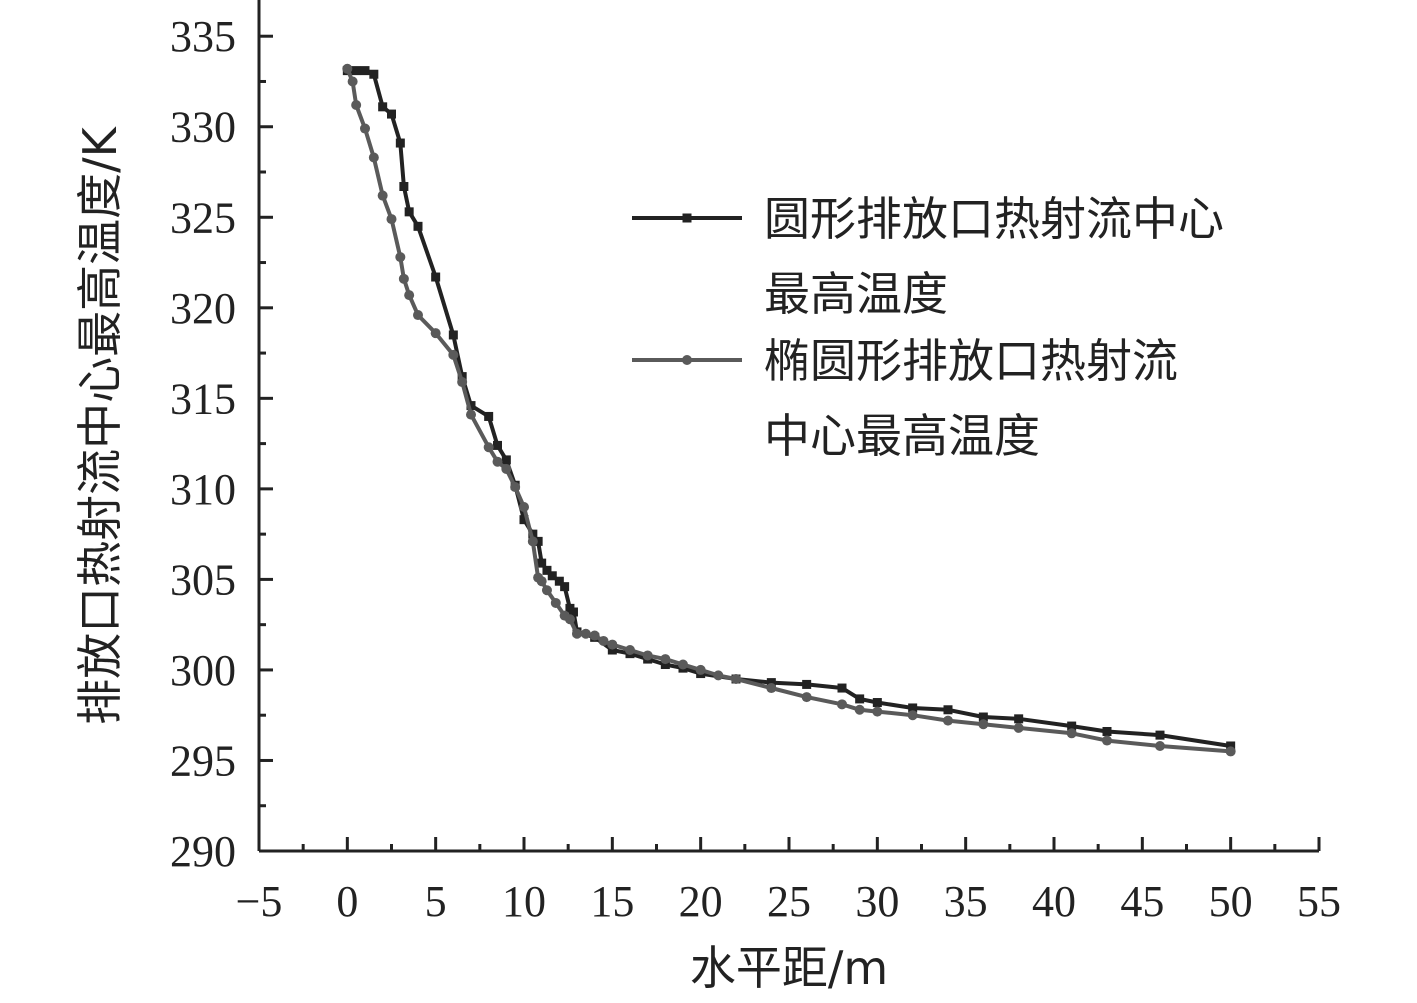 This screenshot has width=1417, height=1003. Describe the element at coordinates (612, 901) in the screenshot. I see `x-tick-label: 15` at that location.